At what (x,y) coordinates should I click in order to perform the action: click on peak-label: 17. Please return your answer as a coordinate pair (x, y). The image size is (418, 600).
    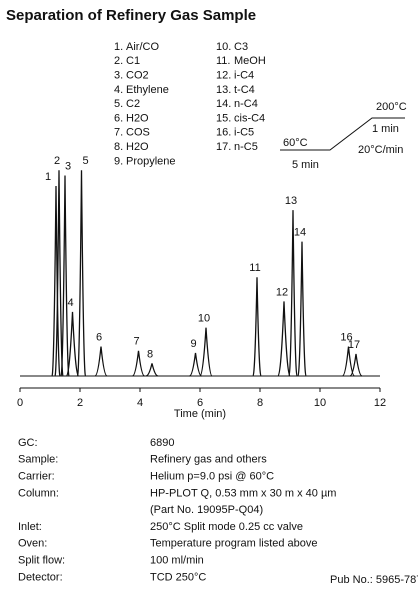
    Looking at the image, I should click on (354, 345).